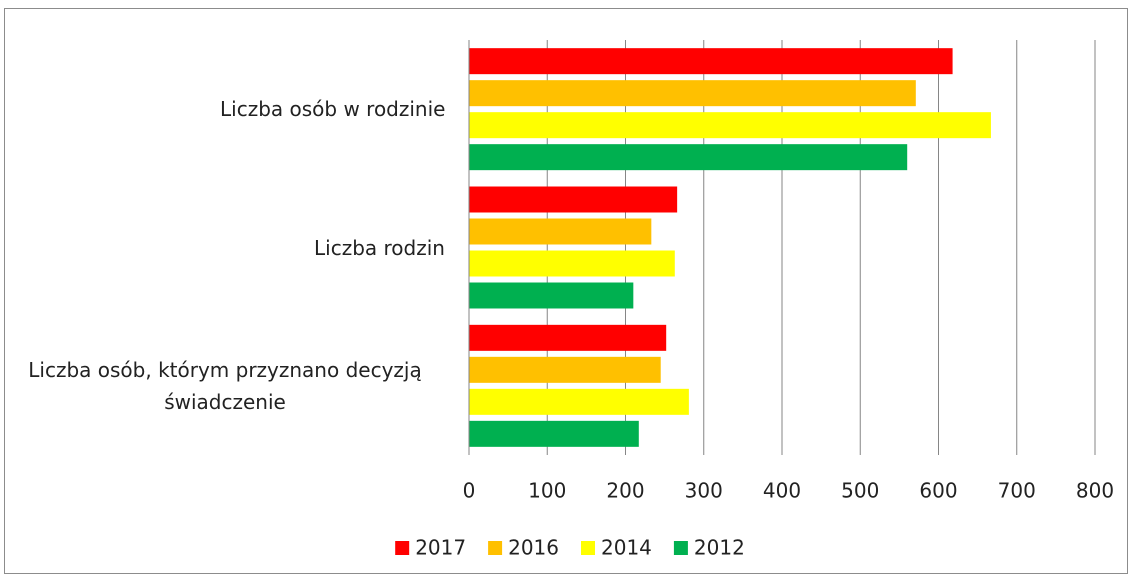 This screenshot has height=578, width=1132. I want to click on legend-label: 2012, so click(719, 548).